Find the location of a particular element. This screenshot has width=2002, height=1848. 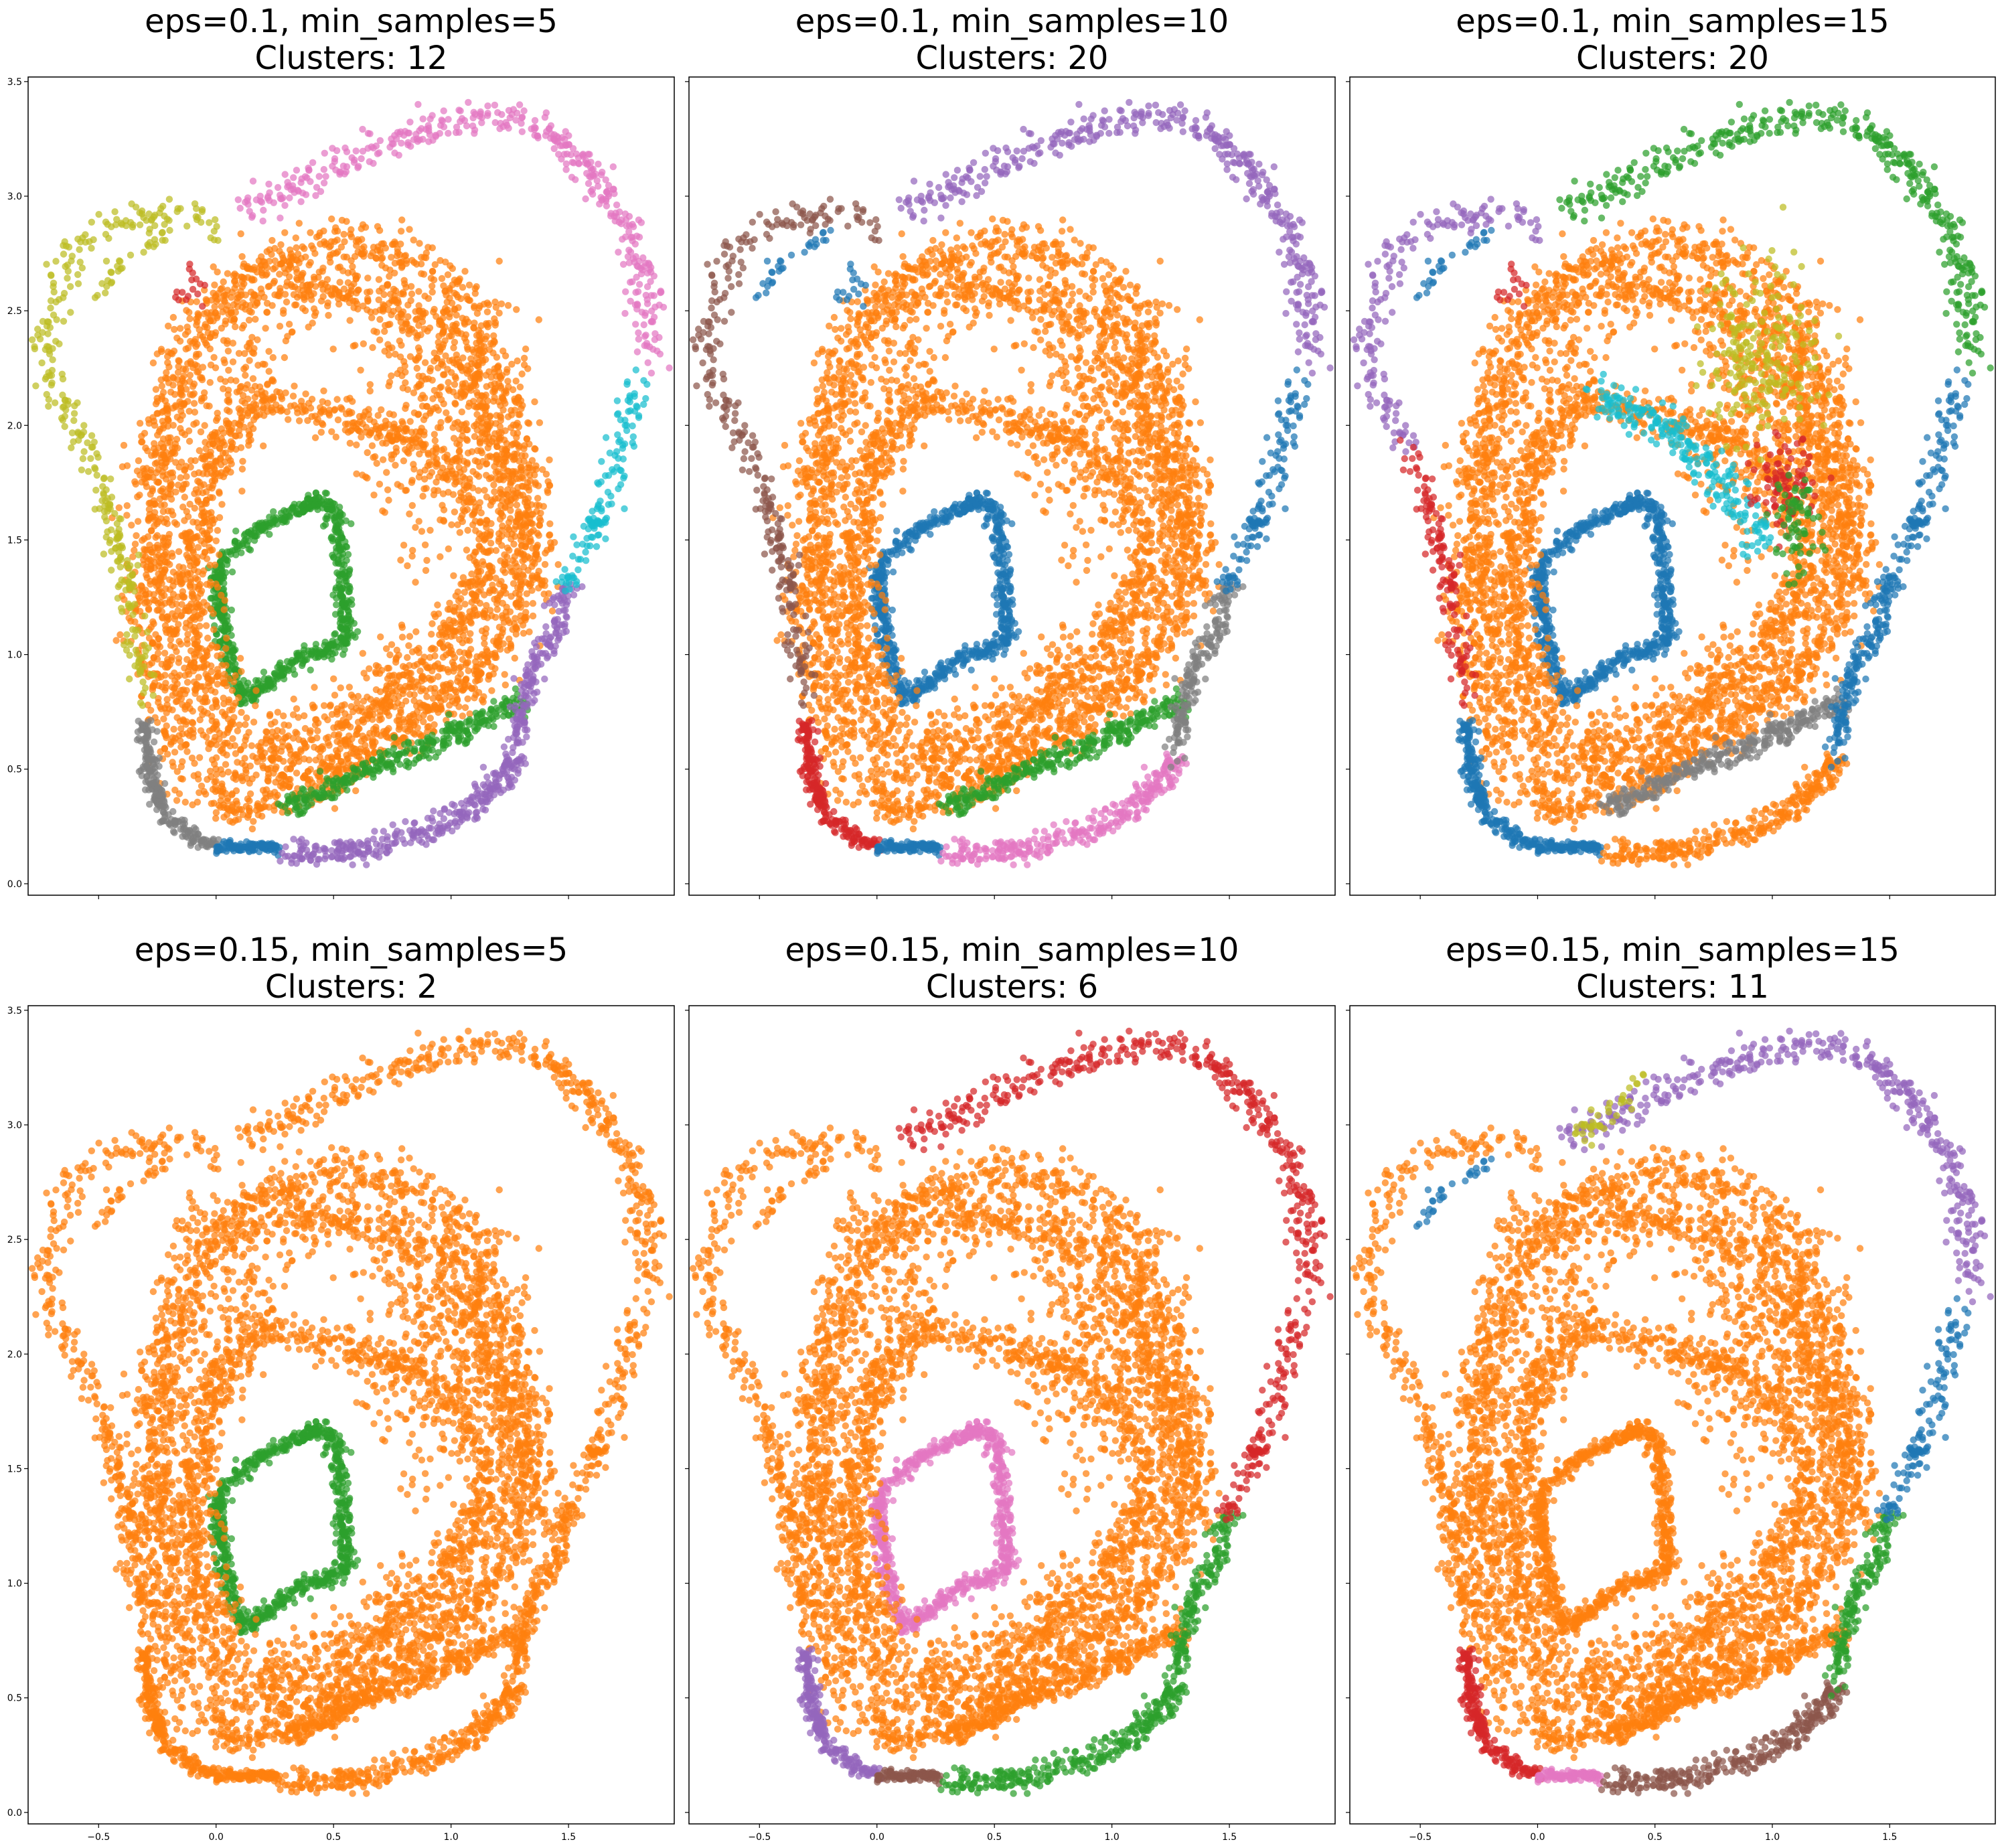

subplot-title: eps=0.1, min_samples=5 is located at coordinates (351, 21).